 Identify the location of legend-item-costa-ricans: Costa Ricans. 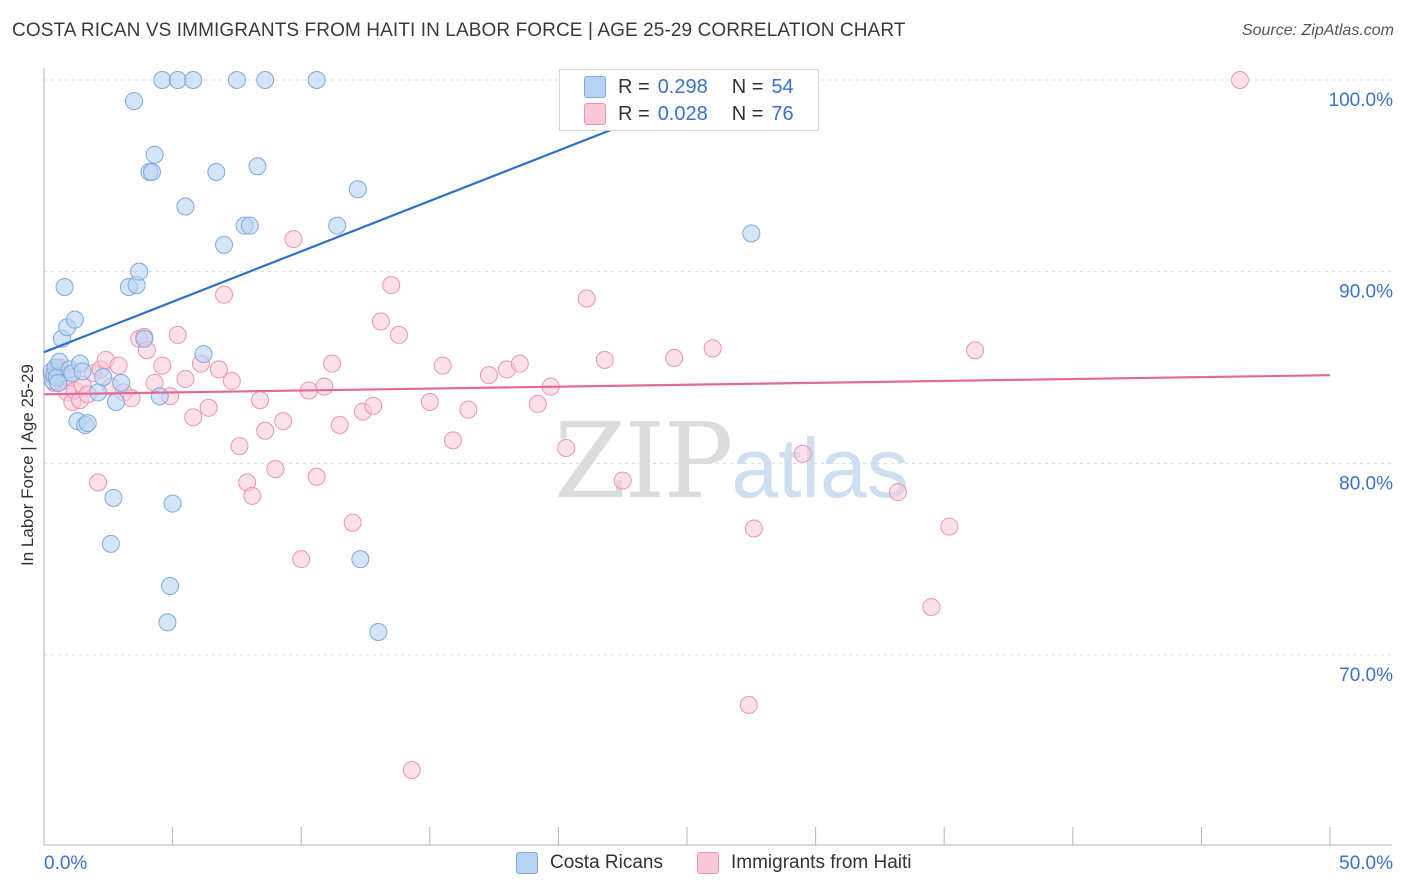
(589, 863).